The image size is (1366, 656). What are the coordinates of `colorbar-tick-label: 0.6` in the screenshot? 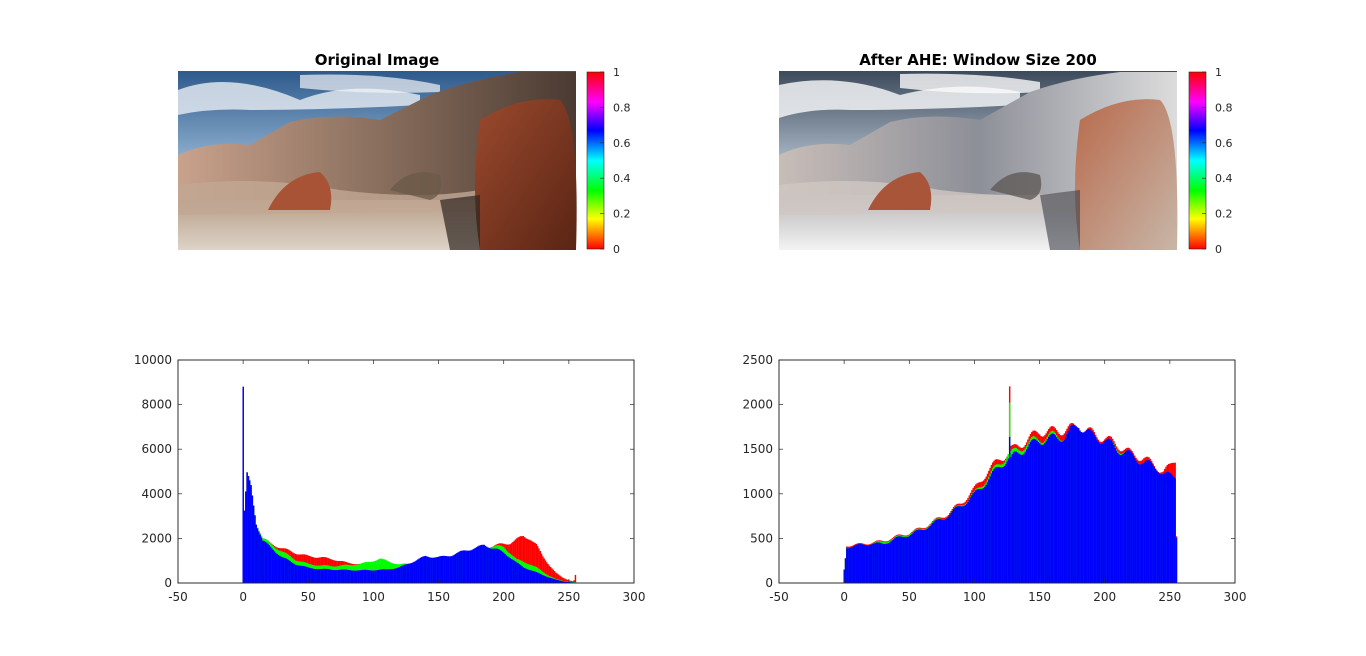 It's located at (622, 143).